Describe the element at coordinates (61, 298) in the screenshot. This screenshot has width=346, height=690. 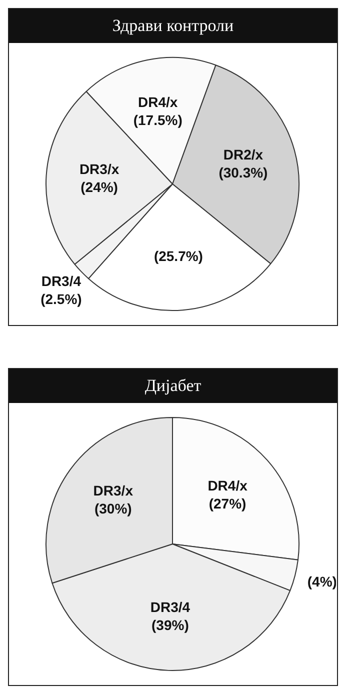
I see `data-label: (2.5%)` at that location.